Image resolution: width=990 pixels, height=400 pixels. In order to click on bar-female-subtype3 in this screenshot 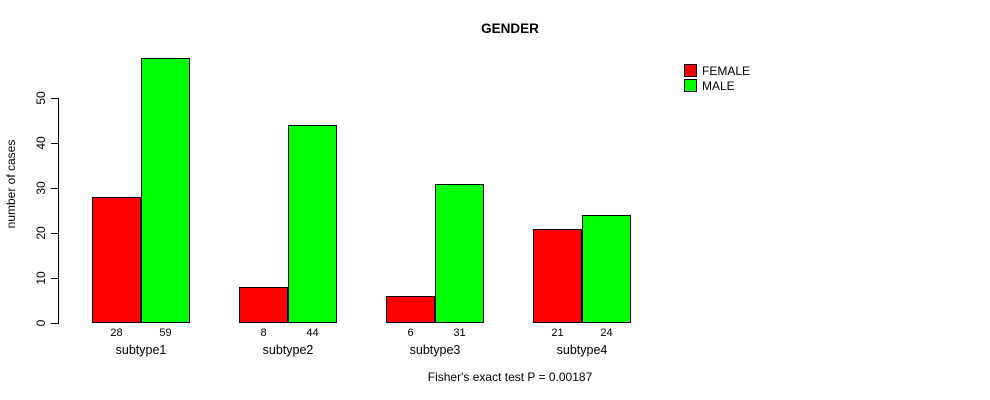, I will do `click(410, 309)`.